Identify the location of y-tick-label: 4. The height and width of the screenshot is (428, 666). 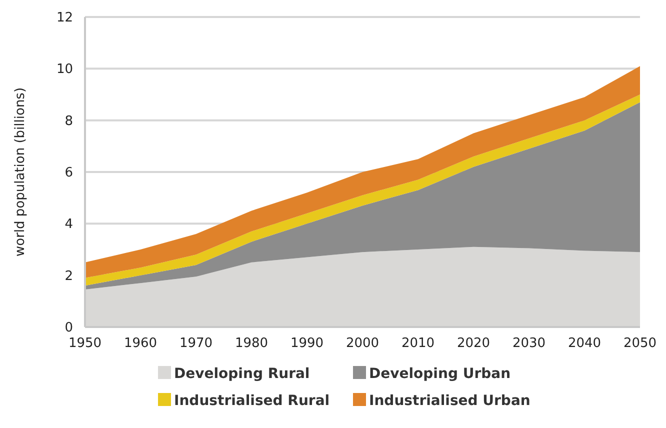
(68, 224).